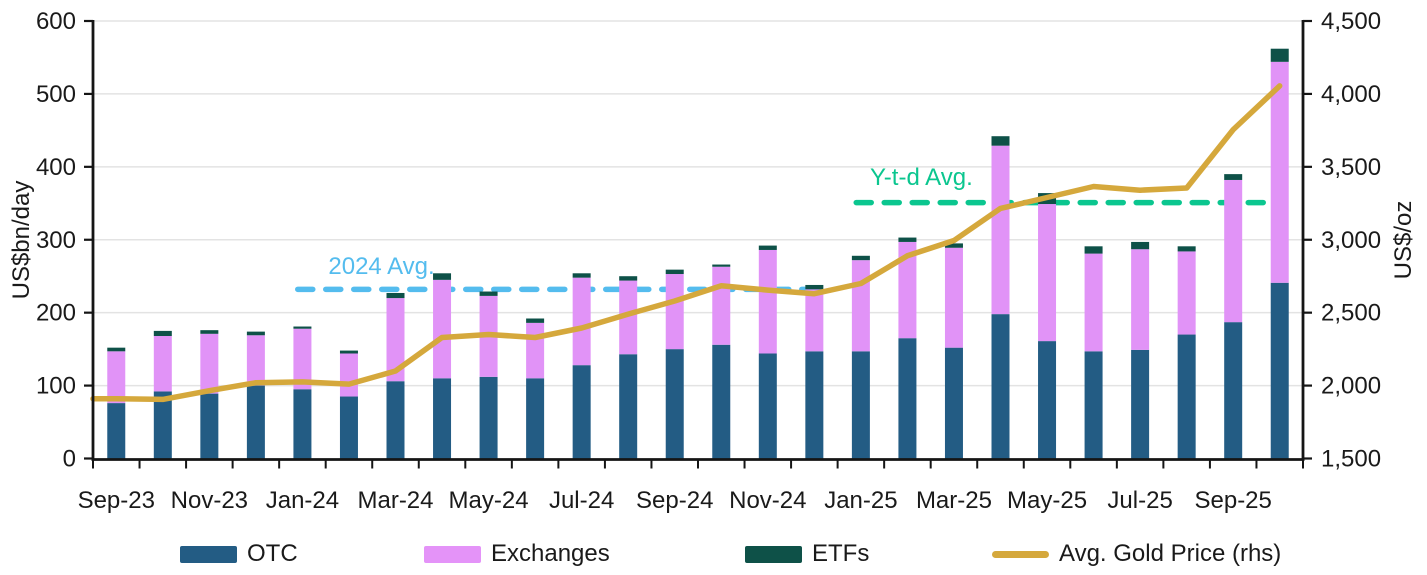 The image size is (1427, 575). I want to click on otc-swatch, so click(208, 554).